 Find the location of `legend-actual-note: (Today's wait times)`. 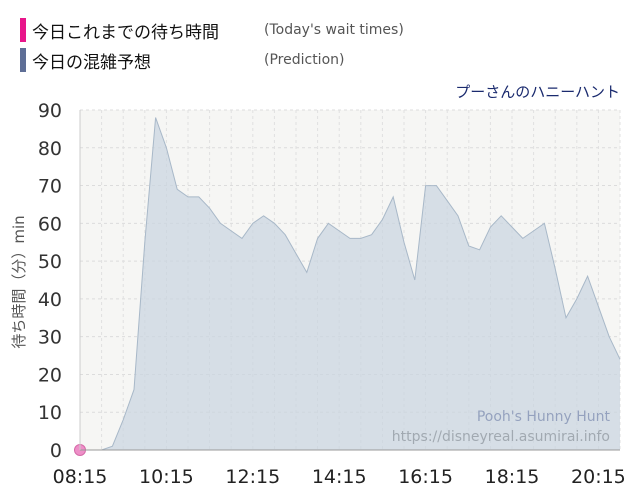

legend-actual-note: (Today's wait times) is located at coordinates (334, 30).